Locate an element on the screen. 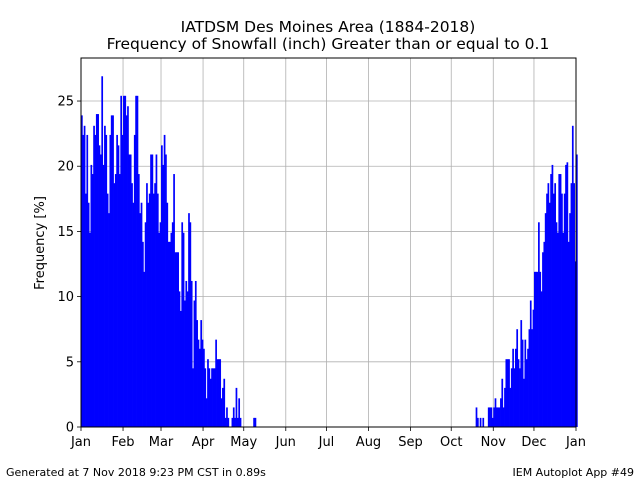 This screenshot has width=640, height=480. y-axis: 0 5 10 15 20 25 is located at coordinates (69, 265).